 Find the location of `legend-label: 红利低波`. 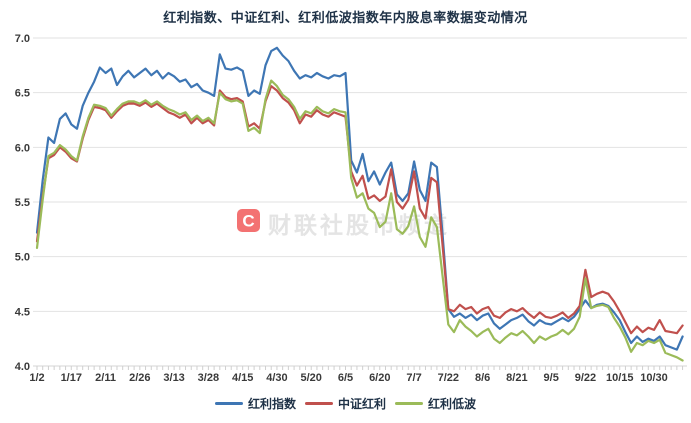

legend-label: 红利低波 is located at coordinates (452, 404).